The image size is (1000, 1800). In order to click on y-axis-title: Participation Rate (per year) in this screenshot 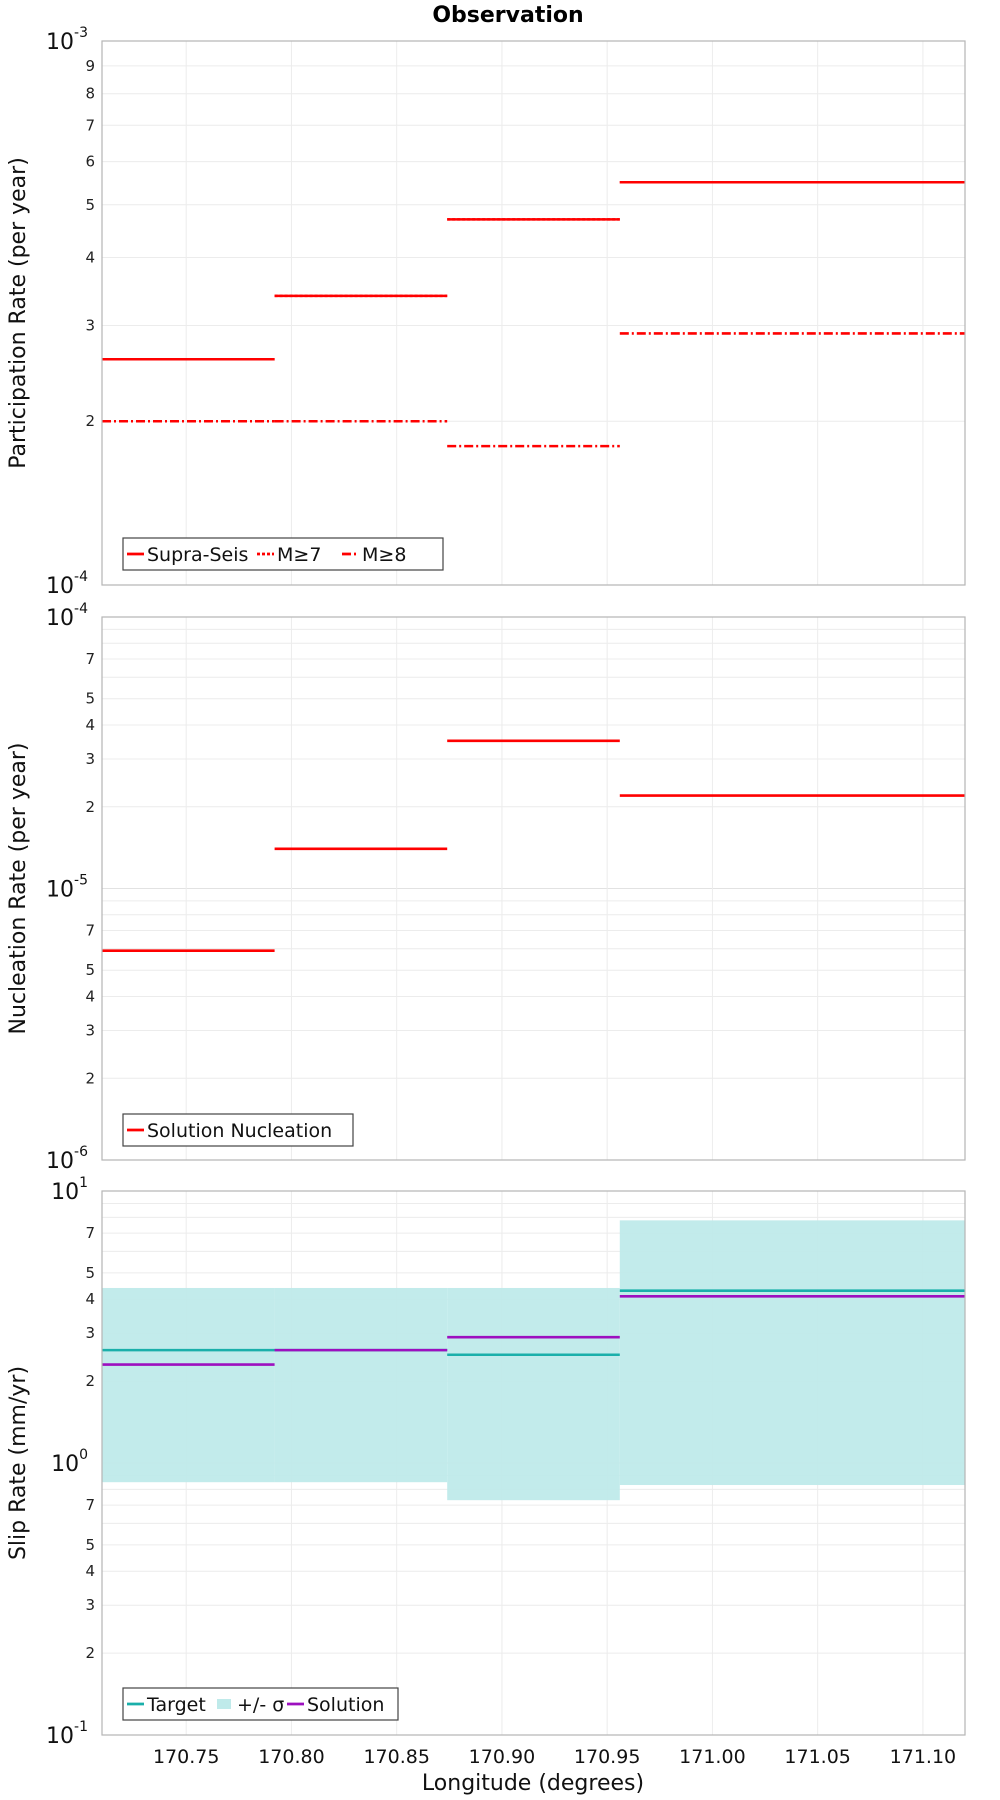, I will do `click(18, 313)`.